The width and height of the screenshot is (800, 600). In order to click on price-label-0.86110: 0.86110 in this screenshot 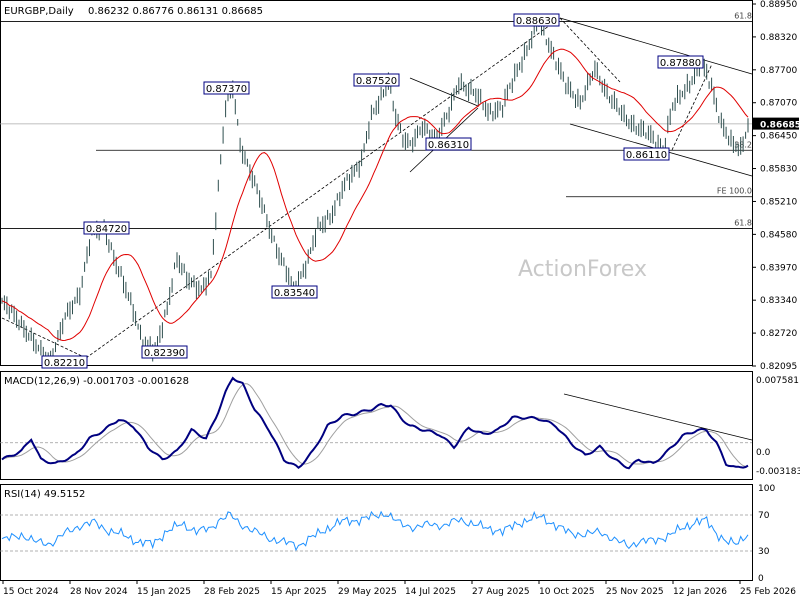, I will do `click(646, 155)`.